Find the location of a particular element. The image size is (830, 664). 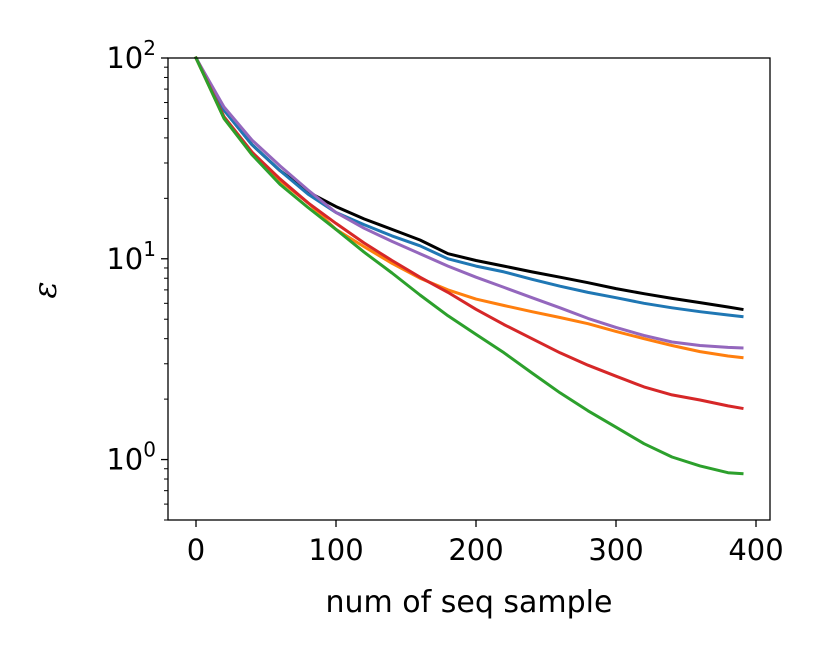

x-tick-label: 100 is located at coordinates (335, 550).